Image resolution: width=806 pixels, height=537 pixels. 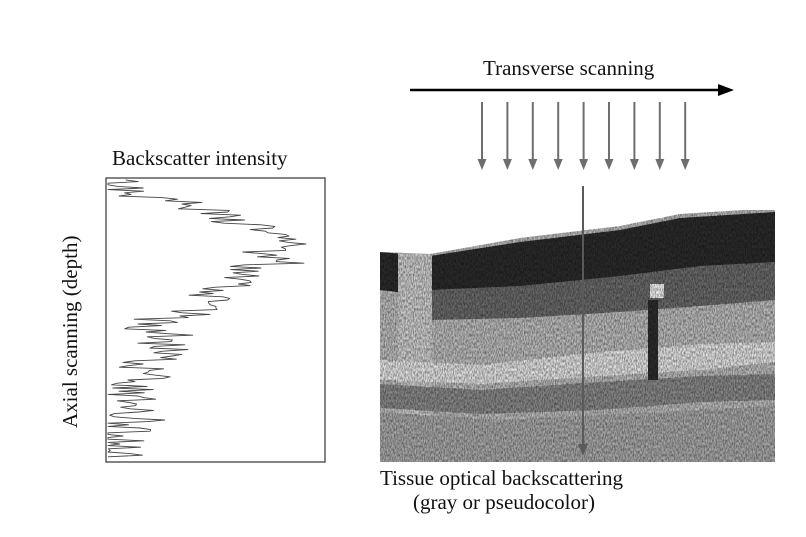 What do you see at coordinates (70, 331) in the screenshot?
I see `axial-scanning-label: Axial scanning (depth)` at bounding box center [70, 331].